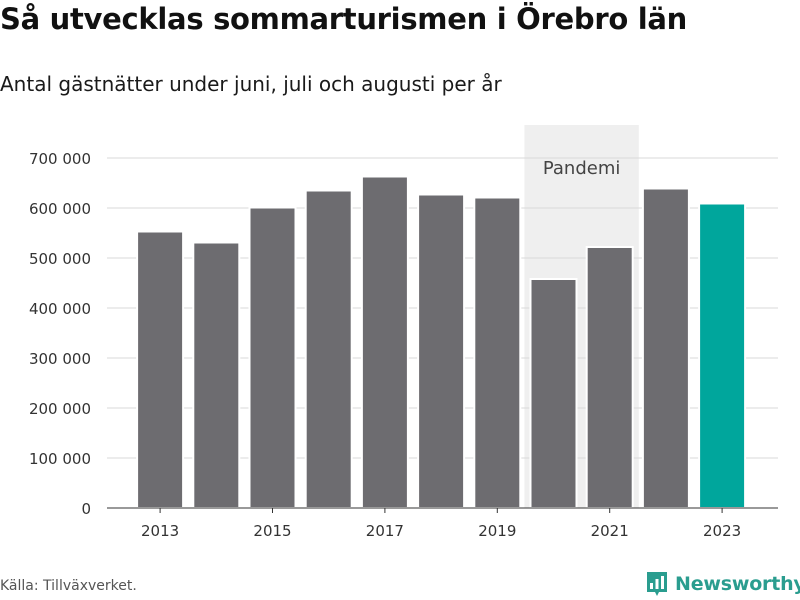 This screenshot has width=800, height=600. Describe the element at coordinates (441, 351) in the screenshot. I see `bar-2018` at that location.